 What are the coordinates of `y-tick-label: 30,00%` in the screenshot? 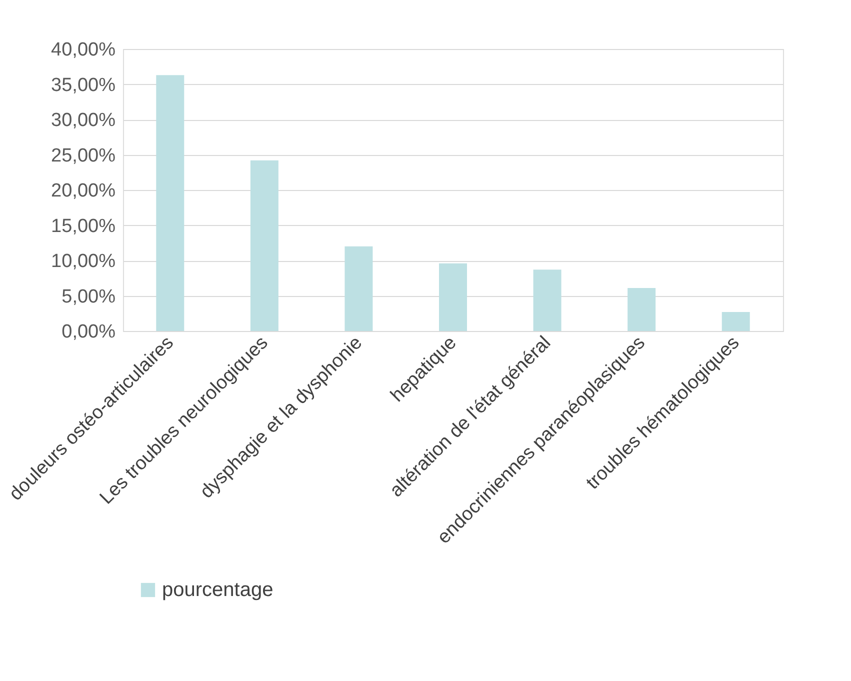 It's located at (83, 120).